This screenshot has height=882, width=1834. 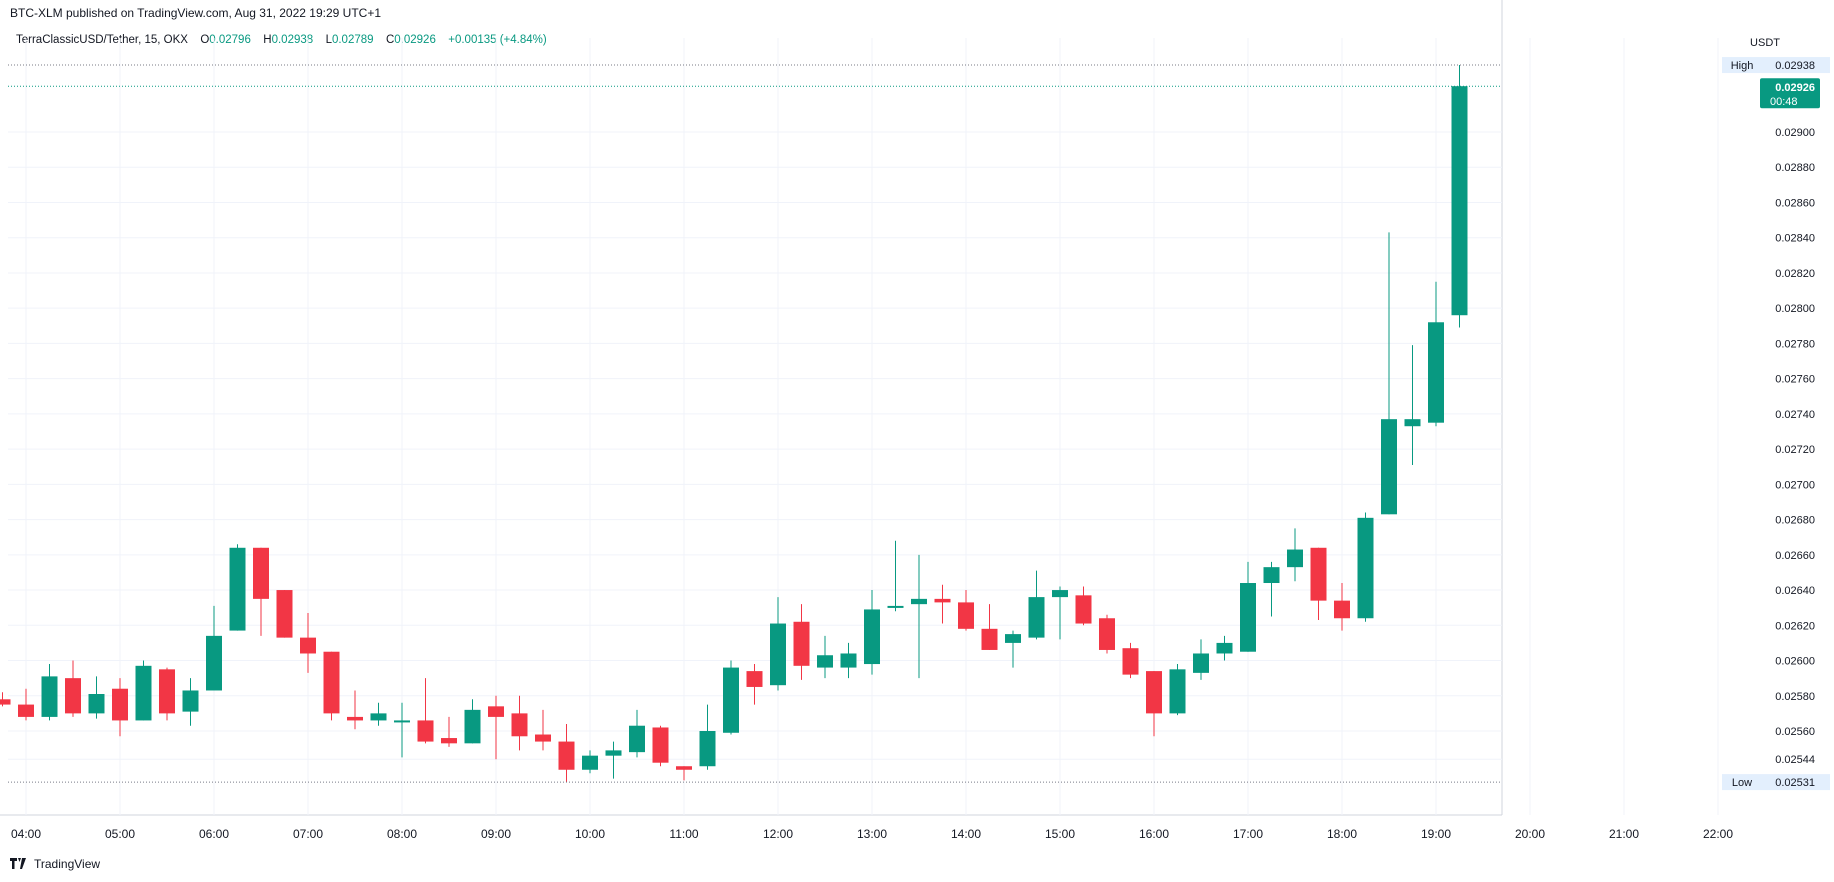 I want to click on open-value: 0.02796, so click(x=230, y=40).